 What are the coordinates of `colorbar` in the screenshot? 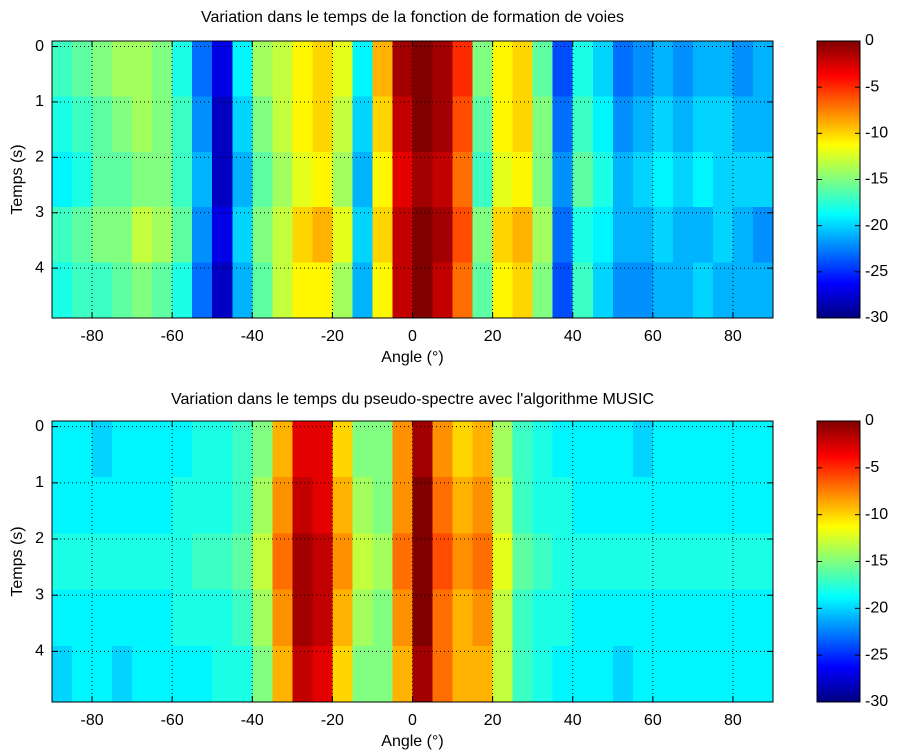 It's located at (838, 561).